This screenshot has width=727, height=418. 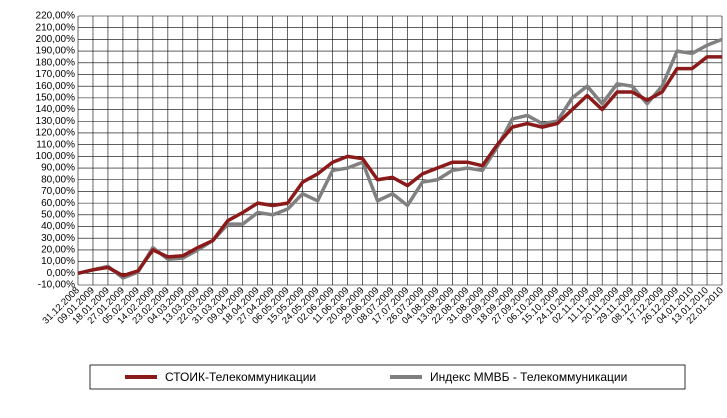 What do you see at coordinates (56, 27) in the screenshot?
I see `y-tick-label: 210,00%` at bounding box center [56, 27].